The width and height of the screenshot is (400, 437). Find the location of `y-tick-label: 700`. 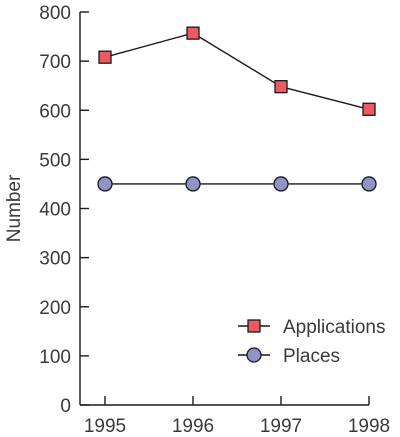

y-tick-label: 700 is located at coordinates (55, 62).